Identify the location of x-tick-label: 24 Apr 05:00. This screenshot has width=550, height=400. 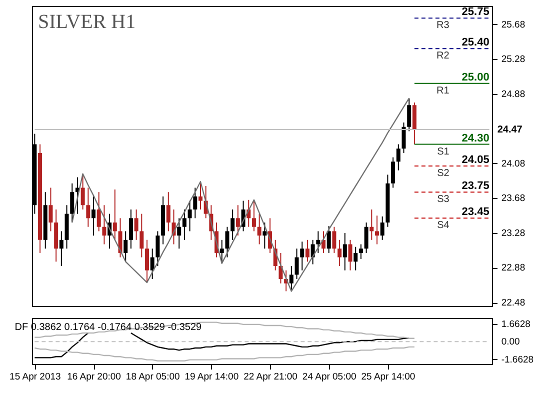
(329, 377).